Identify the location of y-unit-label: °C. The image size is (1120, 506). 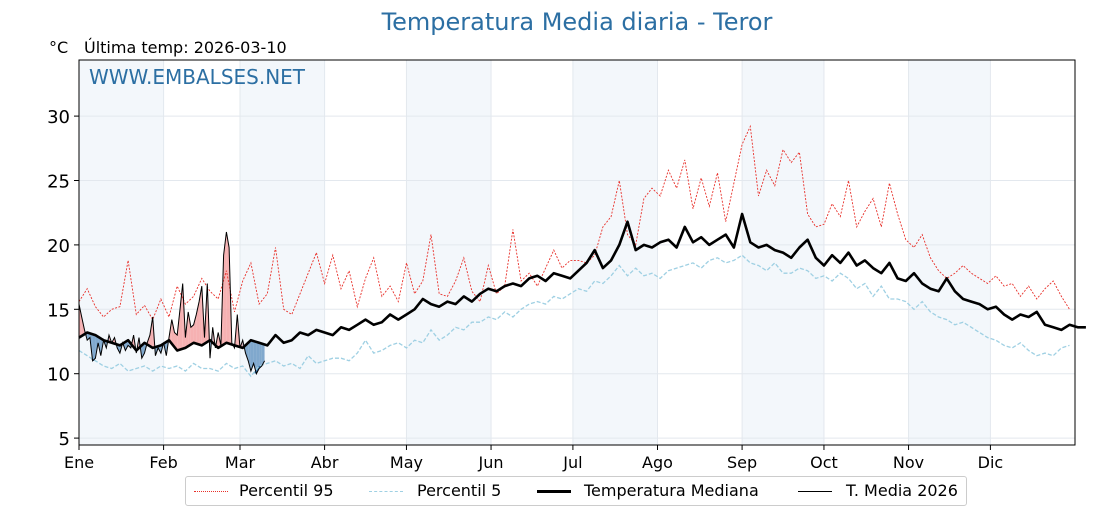
(59, 47).